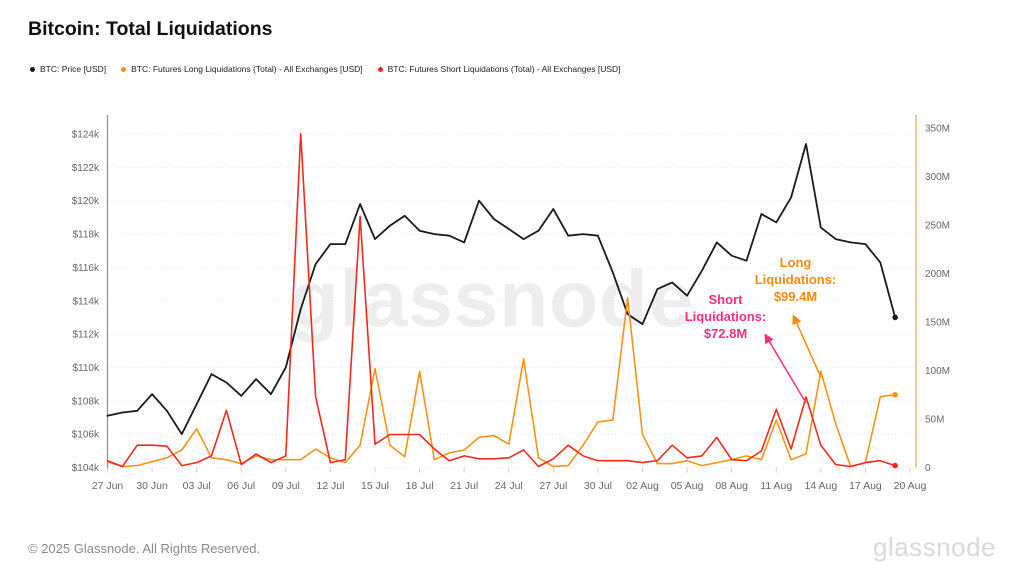 The height and width of the screenshot is (576, 1024). Describe the element at coordinates (928, 468) in the screenshot. I see `y-axis-label-right: 0` at that location.